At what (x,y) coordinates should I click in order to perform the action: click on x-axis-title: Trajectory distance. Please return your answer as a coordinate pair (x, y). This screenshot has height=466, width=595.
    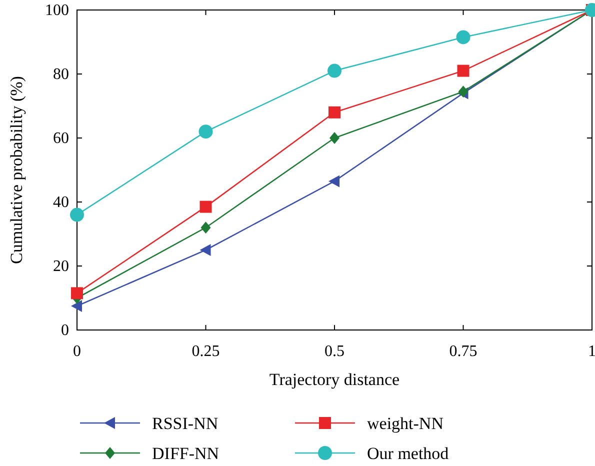
    Looking at the image, I should click on (334, 379).